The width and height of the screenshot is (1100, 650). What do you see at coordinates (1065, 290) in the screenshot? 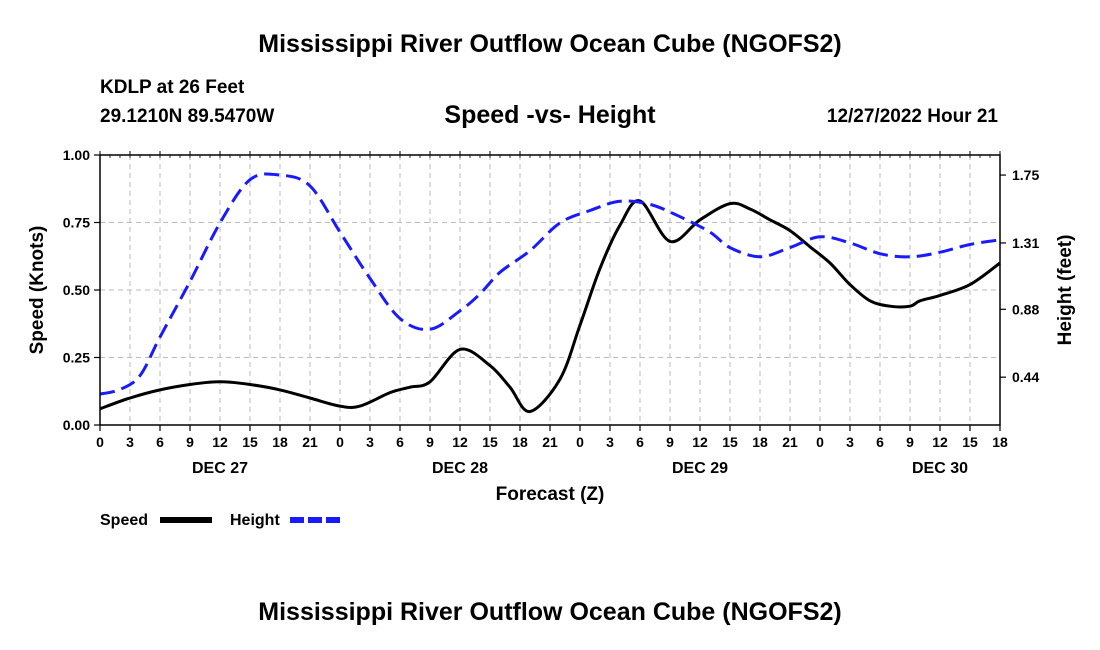
I see `y2-axis-title: Height (feet)` at bounding box center [1065, 290].